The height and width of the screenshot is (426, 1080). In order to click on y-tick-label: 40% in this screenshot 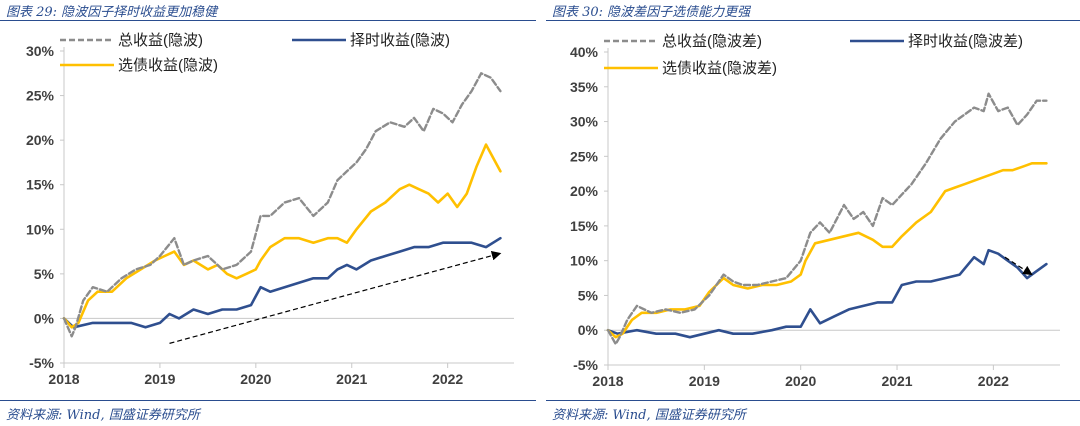, I will do `click(584, 52)`.